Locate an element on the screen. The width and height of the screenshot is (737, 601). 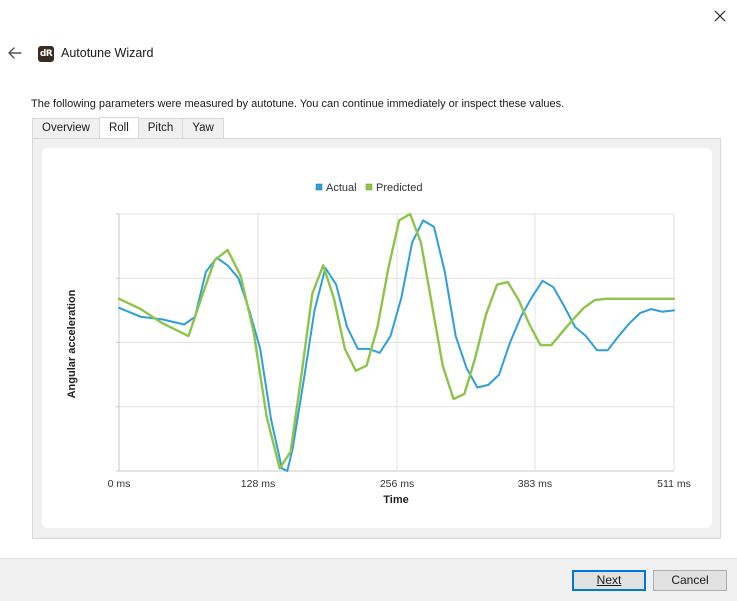
arrow-left-icon is located at coordinates (15, 53).